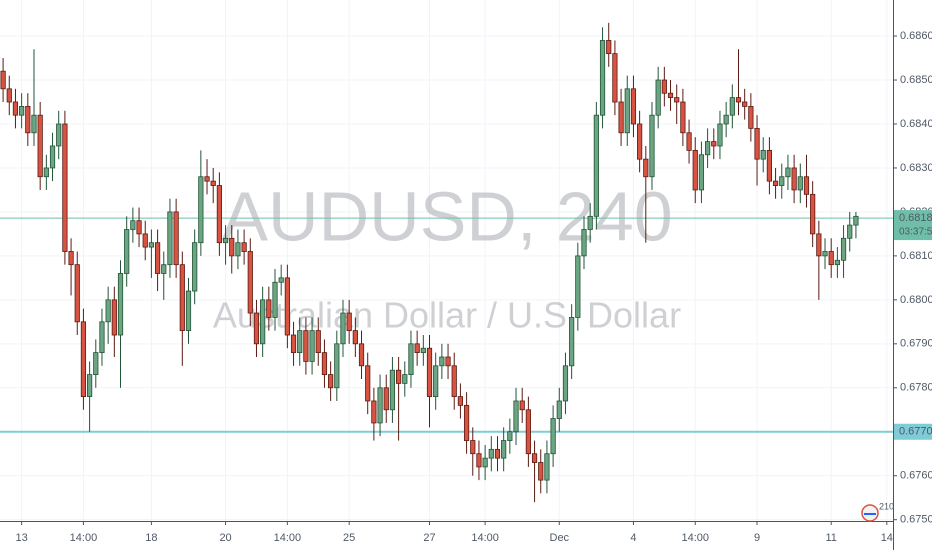 This screenshot has height=550, width=932. What do you see at coordinates (877, 511) in the screenshot?
I see `badge: 210` at bounding box center [877, 511].